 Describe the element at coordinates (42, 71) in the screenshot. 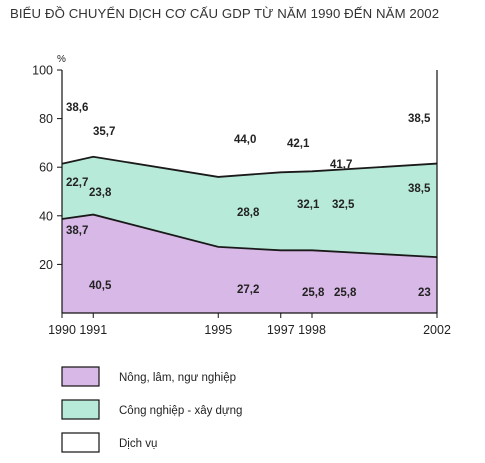

I see `y-tick-label: 100` at that location.